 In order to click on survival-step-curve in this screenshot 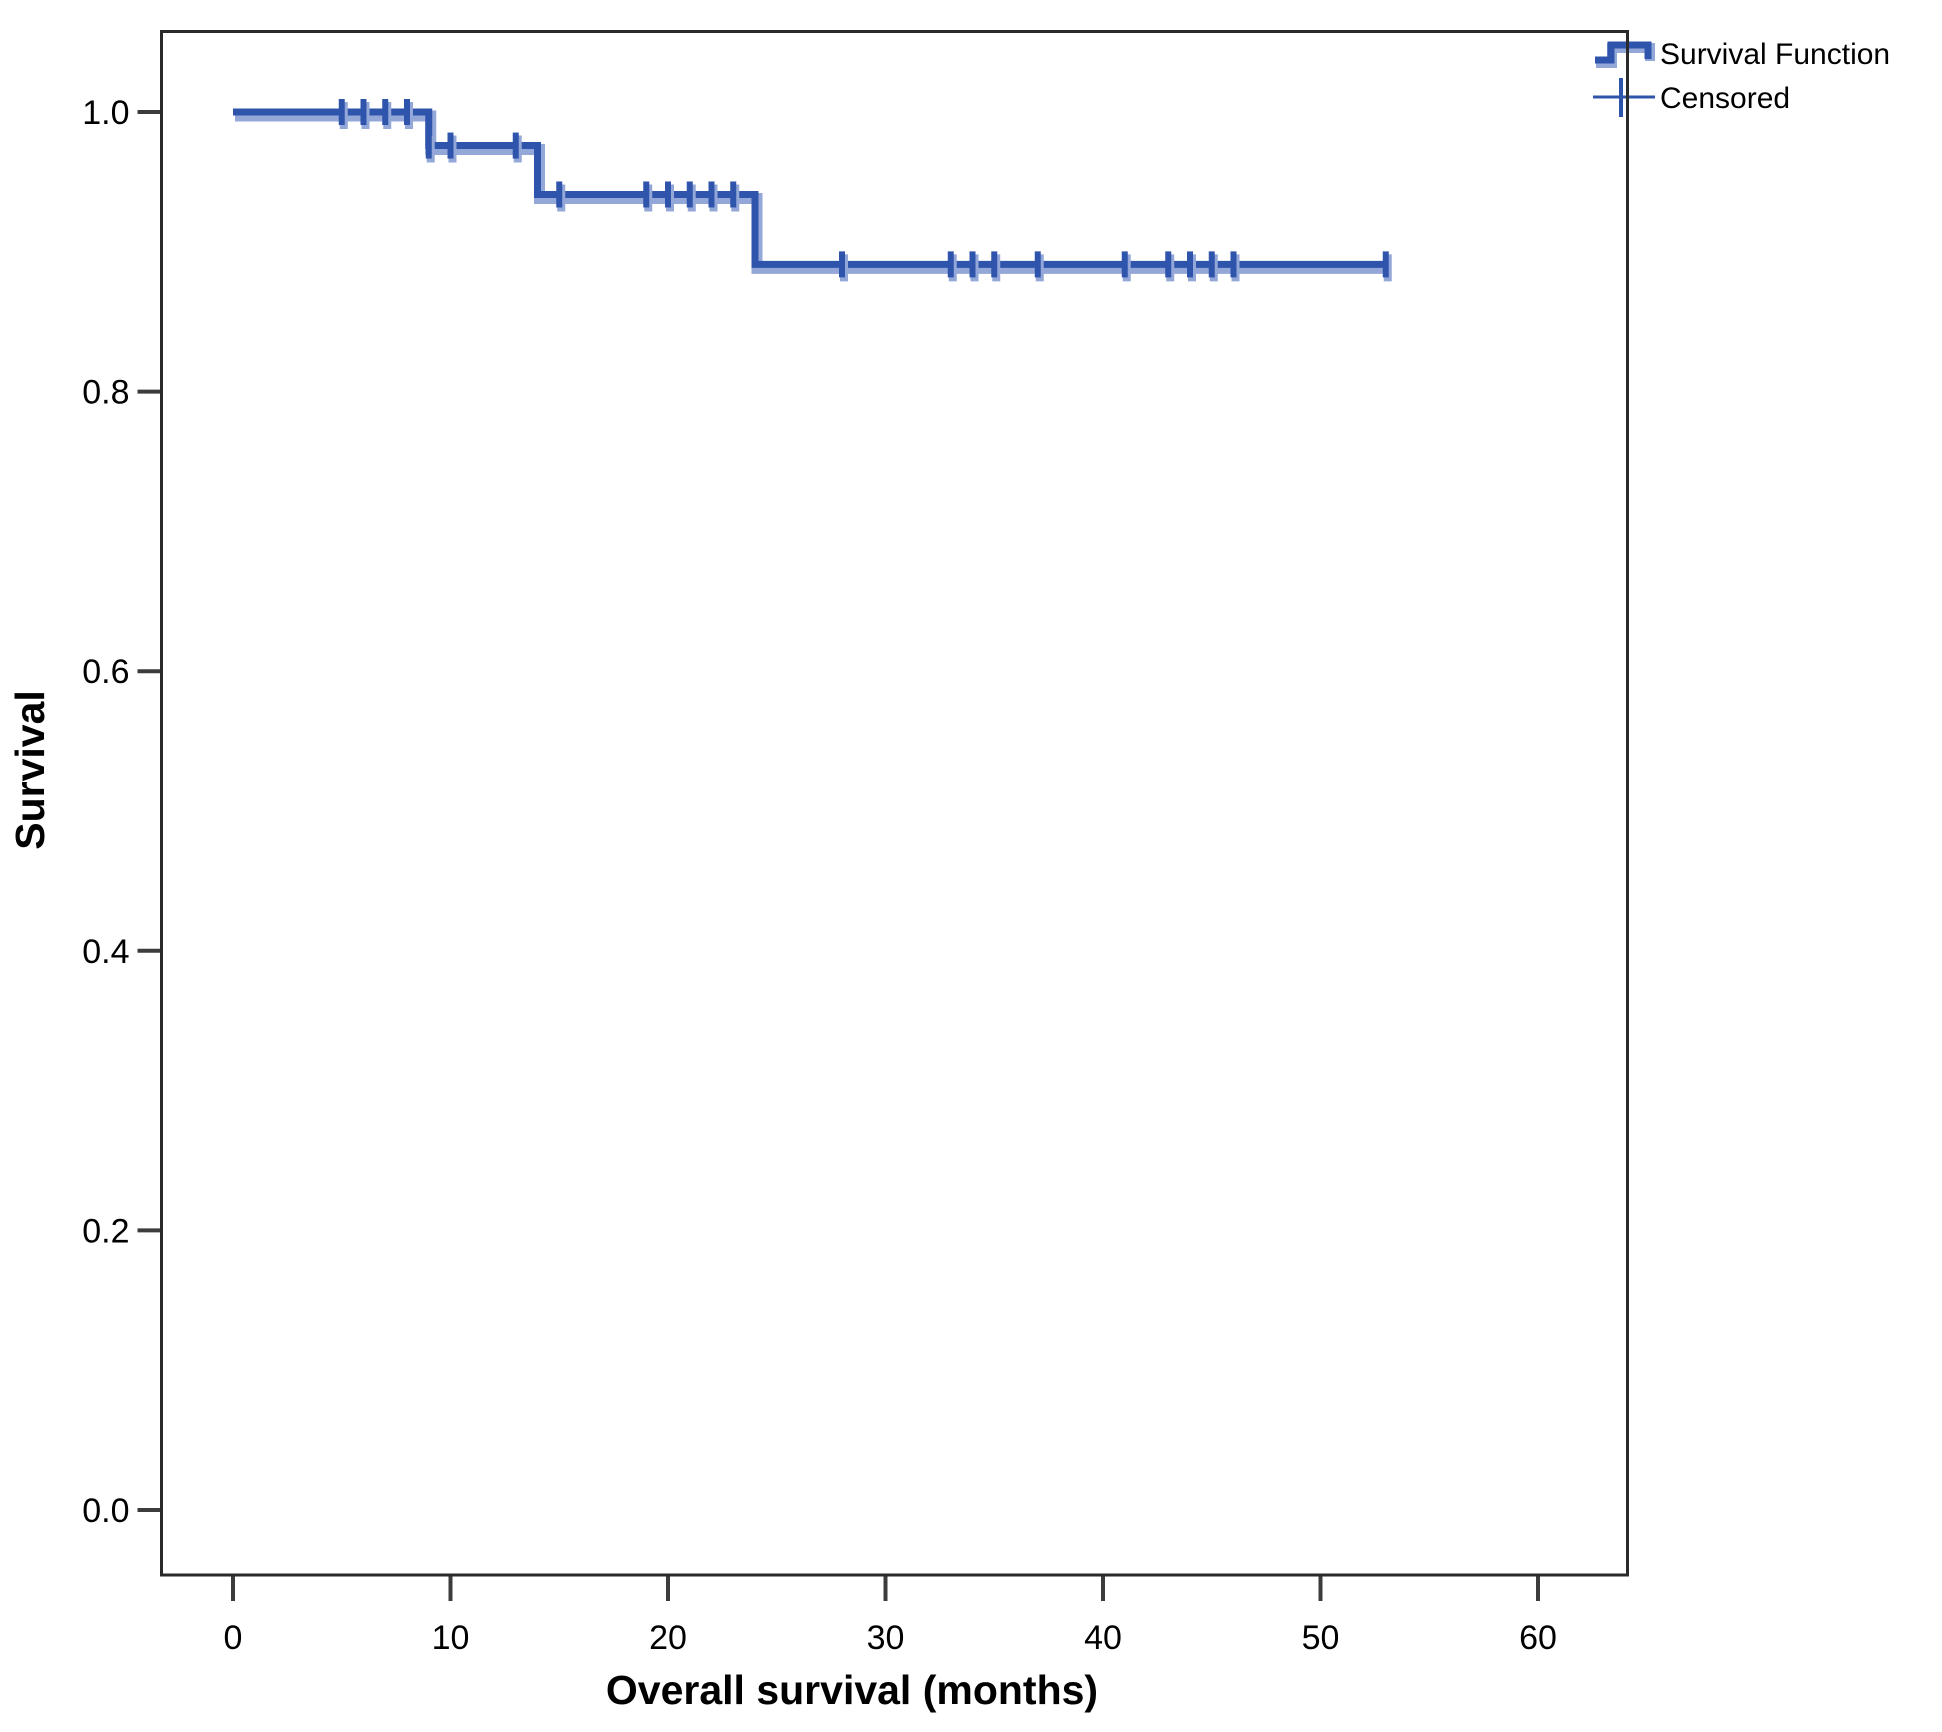, I will do `click(810, 191)`.